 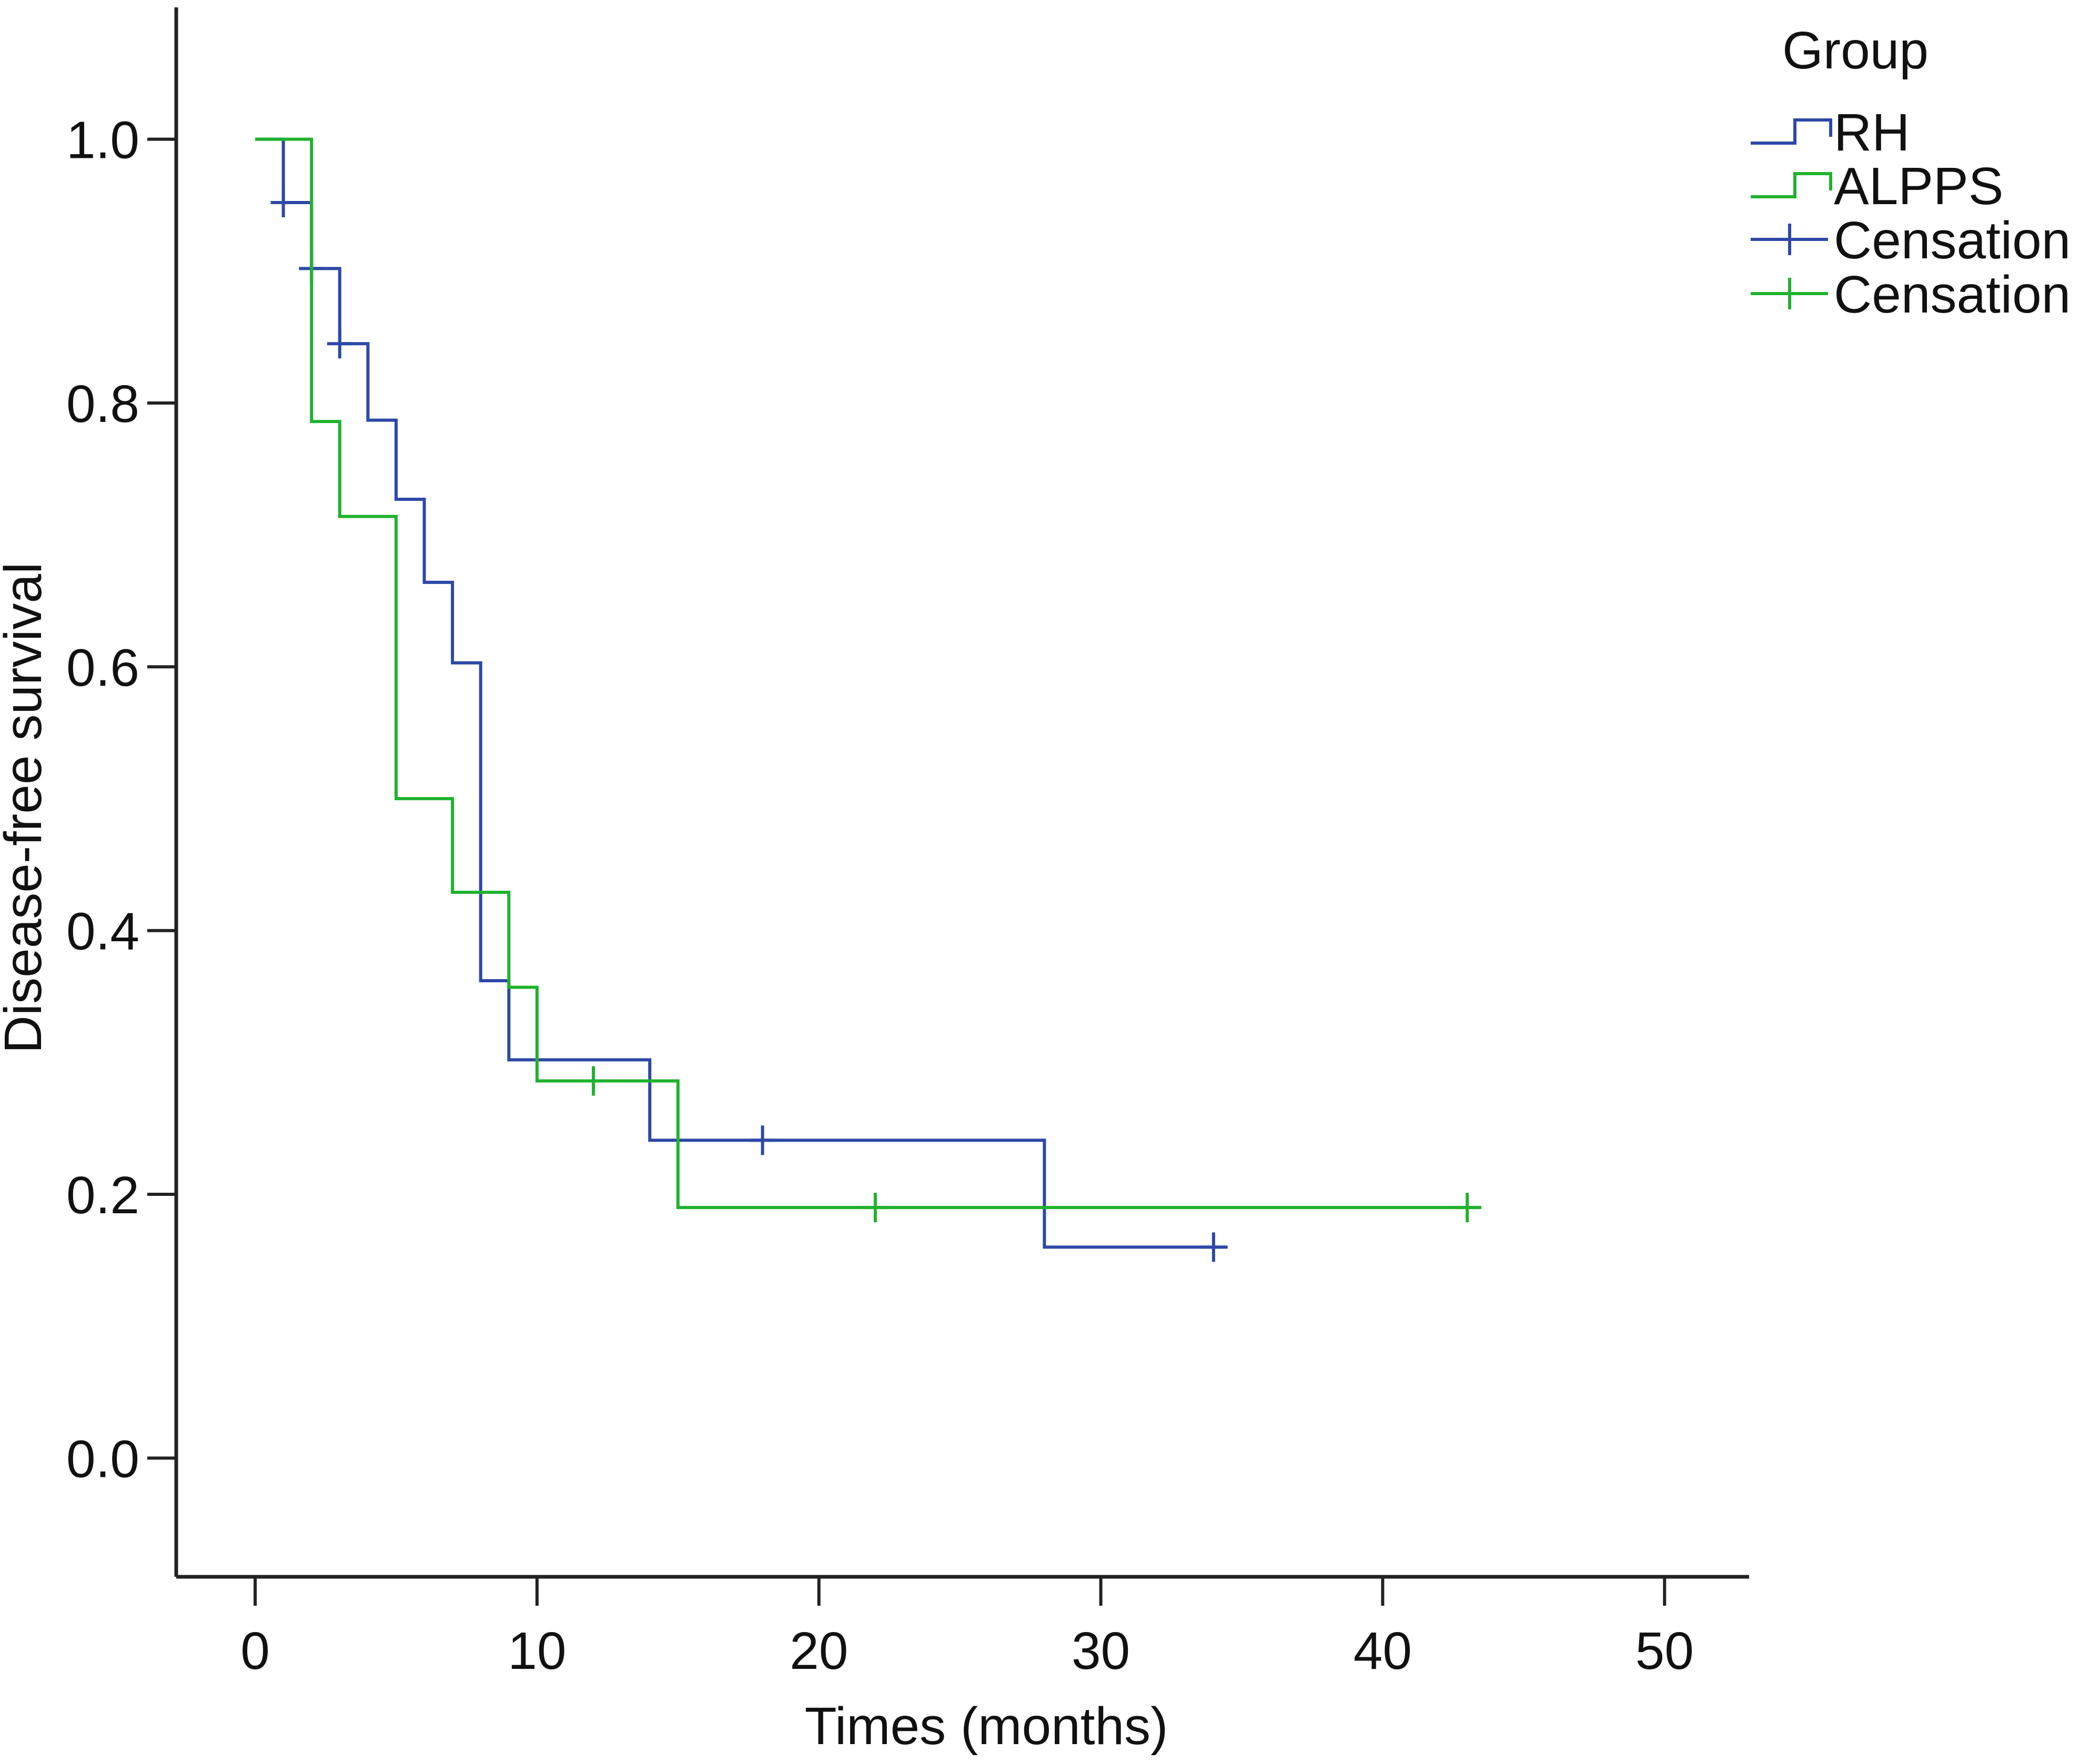 What do you see at coordinates (102, 1458) in the screenshot?
I see `y-tick-label: 0.0` at bounding box center [102, 1458].